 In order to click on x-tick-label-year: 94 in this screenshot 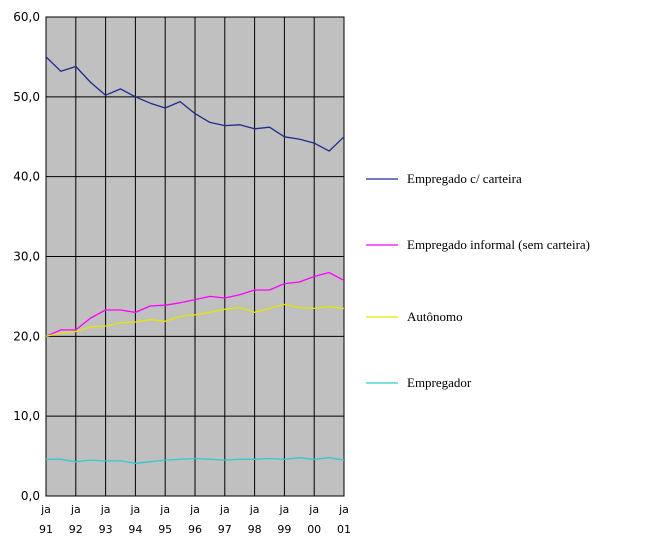, I will do `click(135, 529)`.